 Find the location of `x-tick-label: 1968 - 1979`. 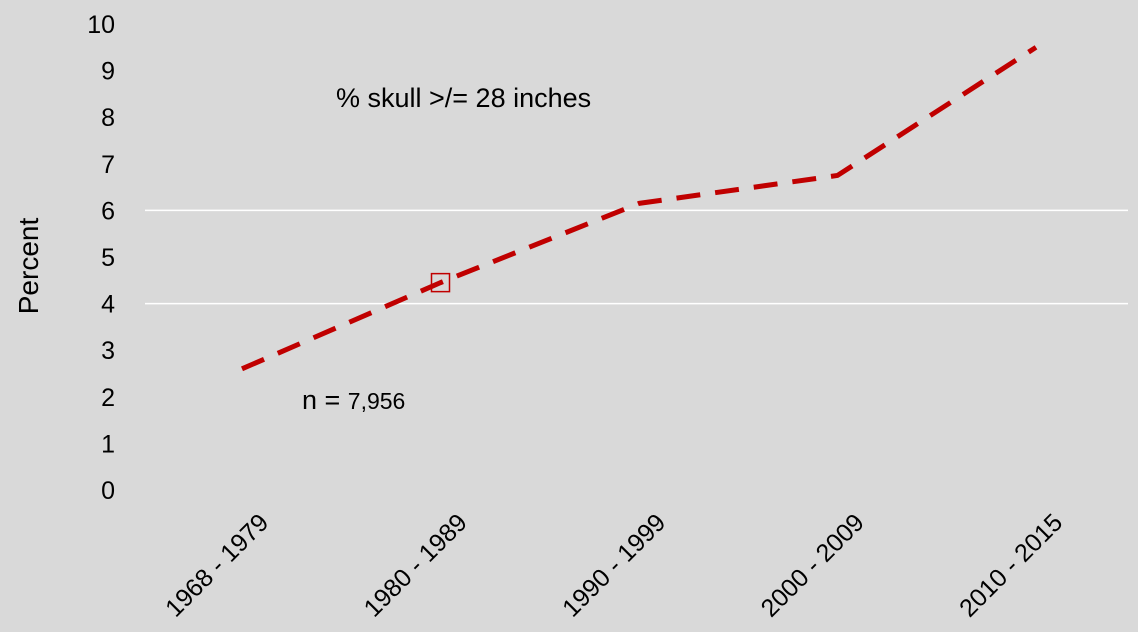

x-tick-label: 1968 - 1979 is located at coordinates (217, 565).